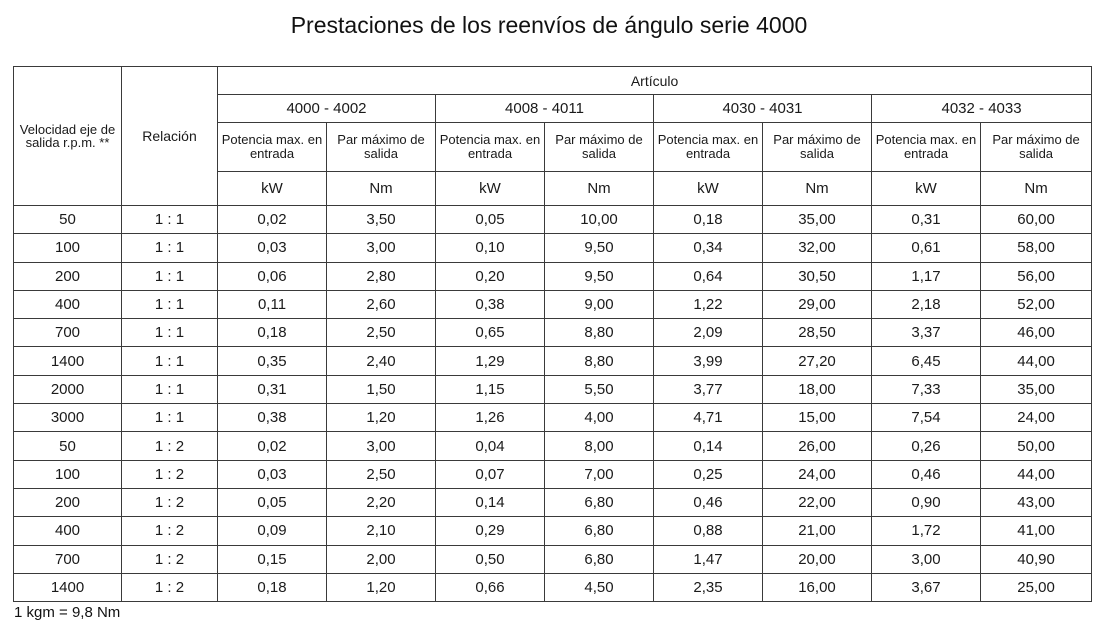 The height and width of the screenshot is (628, 1105). What do you see at coordinates (381, 531) in the screenshot?
I see `cell-par: 2,10` at bounding box center [381, 531].